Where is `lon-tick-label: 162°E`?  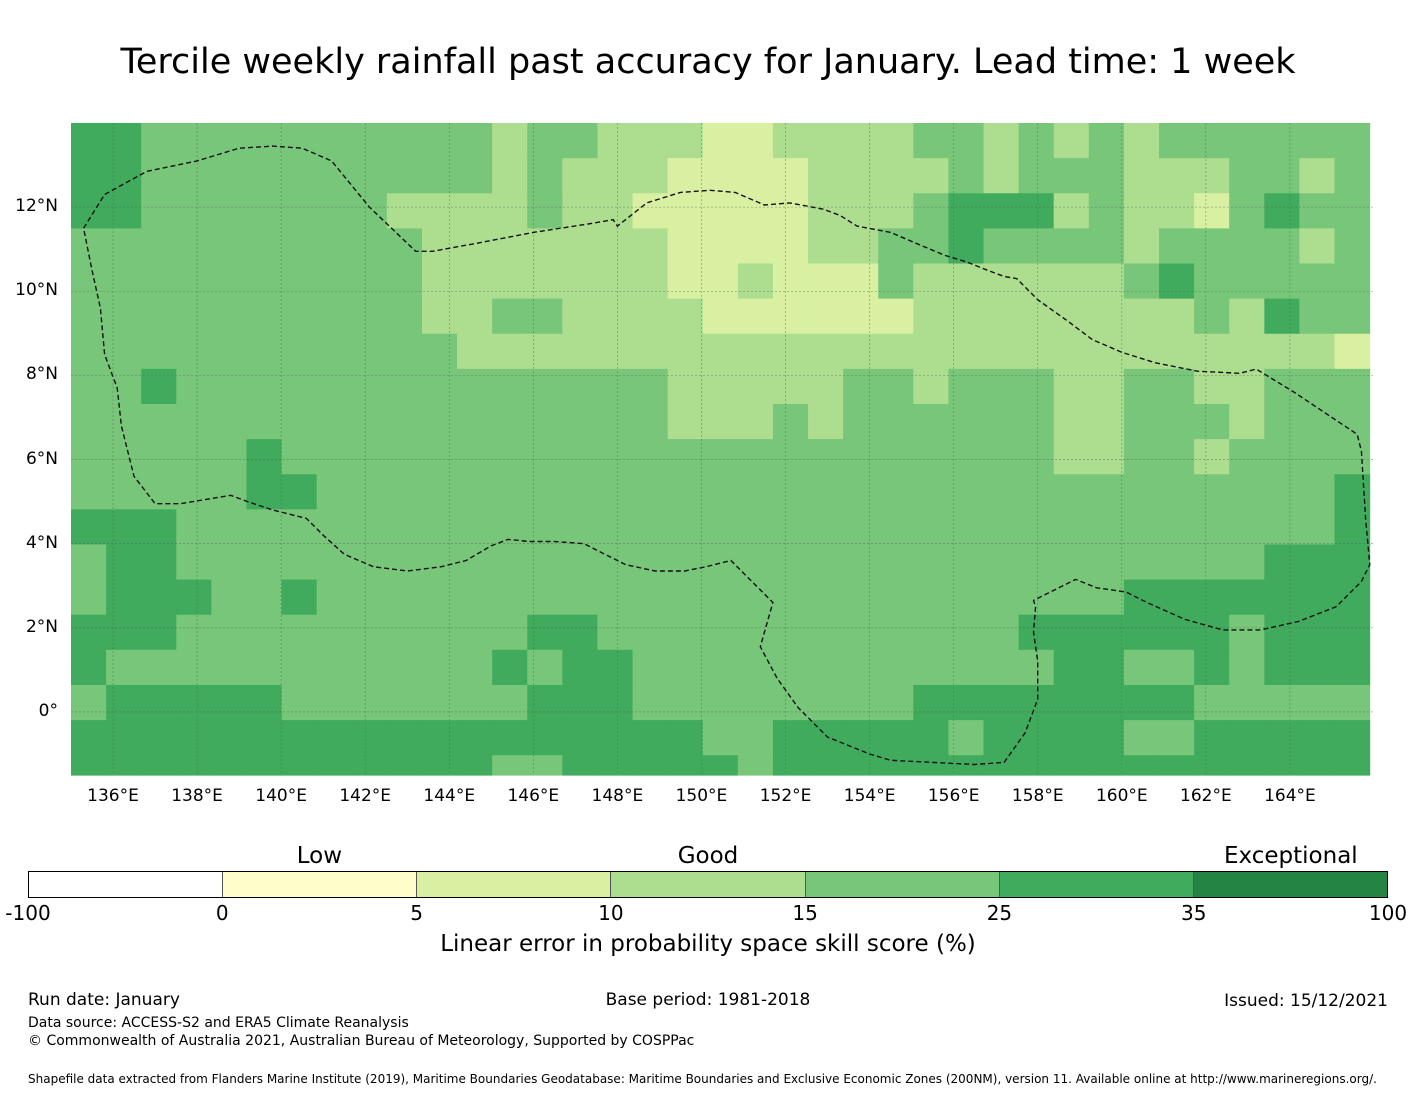
lon-tick-label: 162°E is located at coordinates (1206, 796).